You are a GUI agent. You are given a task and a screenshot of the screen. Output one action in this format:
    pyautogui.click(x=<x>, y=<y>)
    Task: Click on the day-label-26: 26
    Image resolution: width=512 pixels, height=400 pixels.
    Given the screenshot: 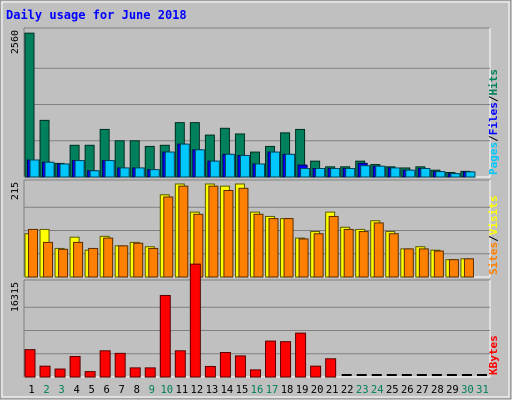 What is the action you would take?
    pyautogui.click(x=407, y=390)
    